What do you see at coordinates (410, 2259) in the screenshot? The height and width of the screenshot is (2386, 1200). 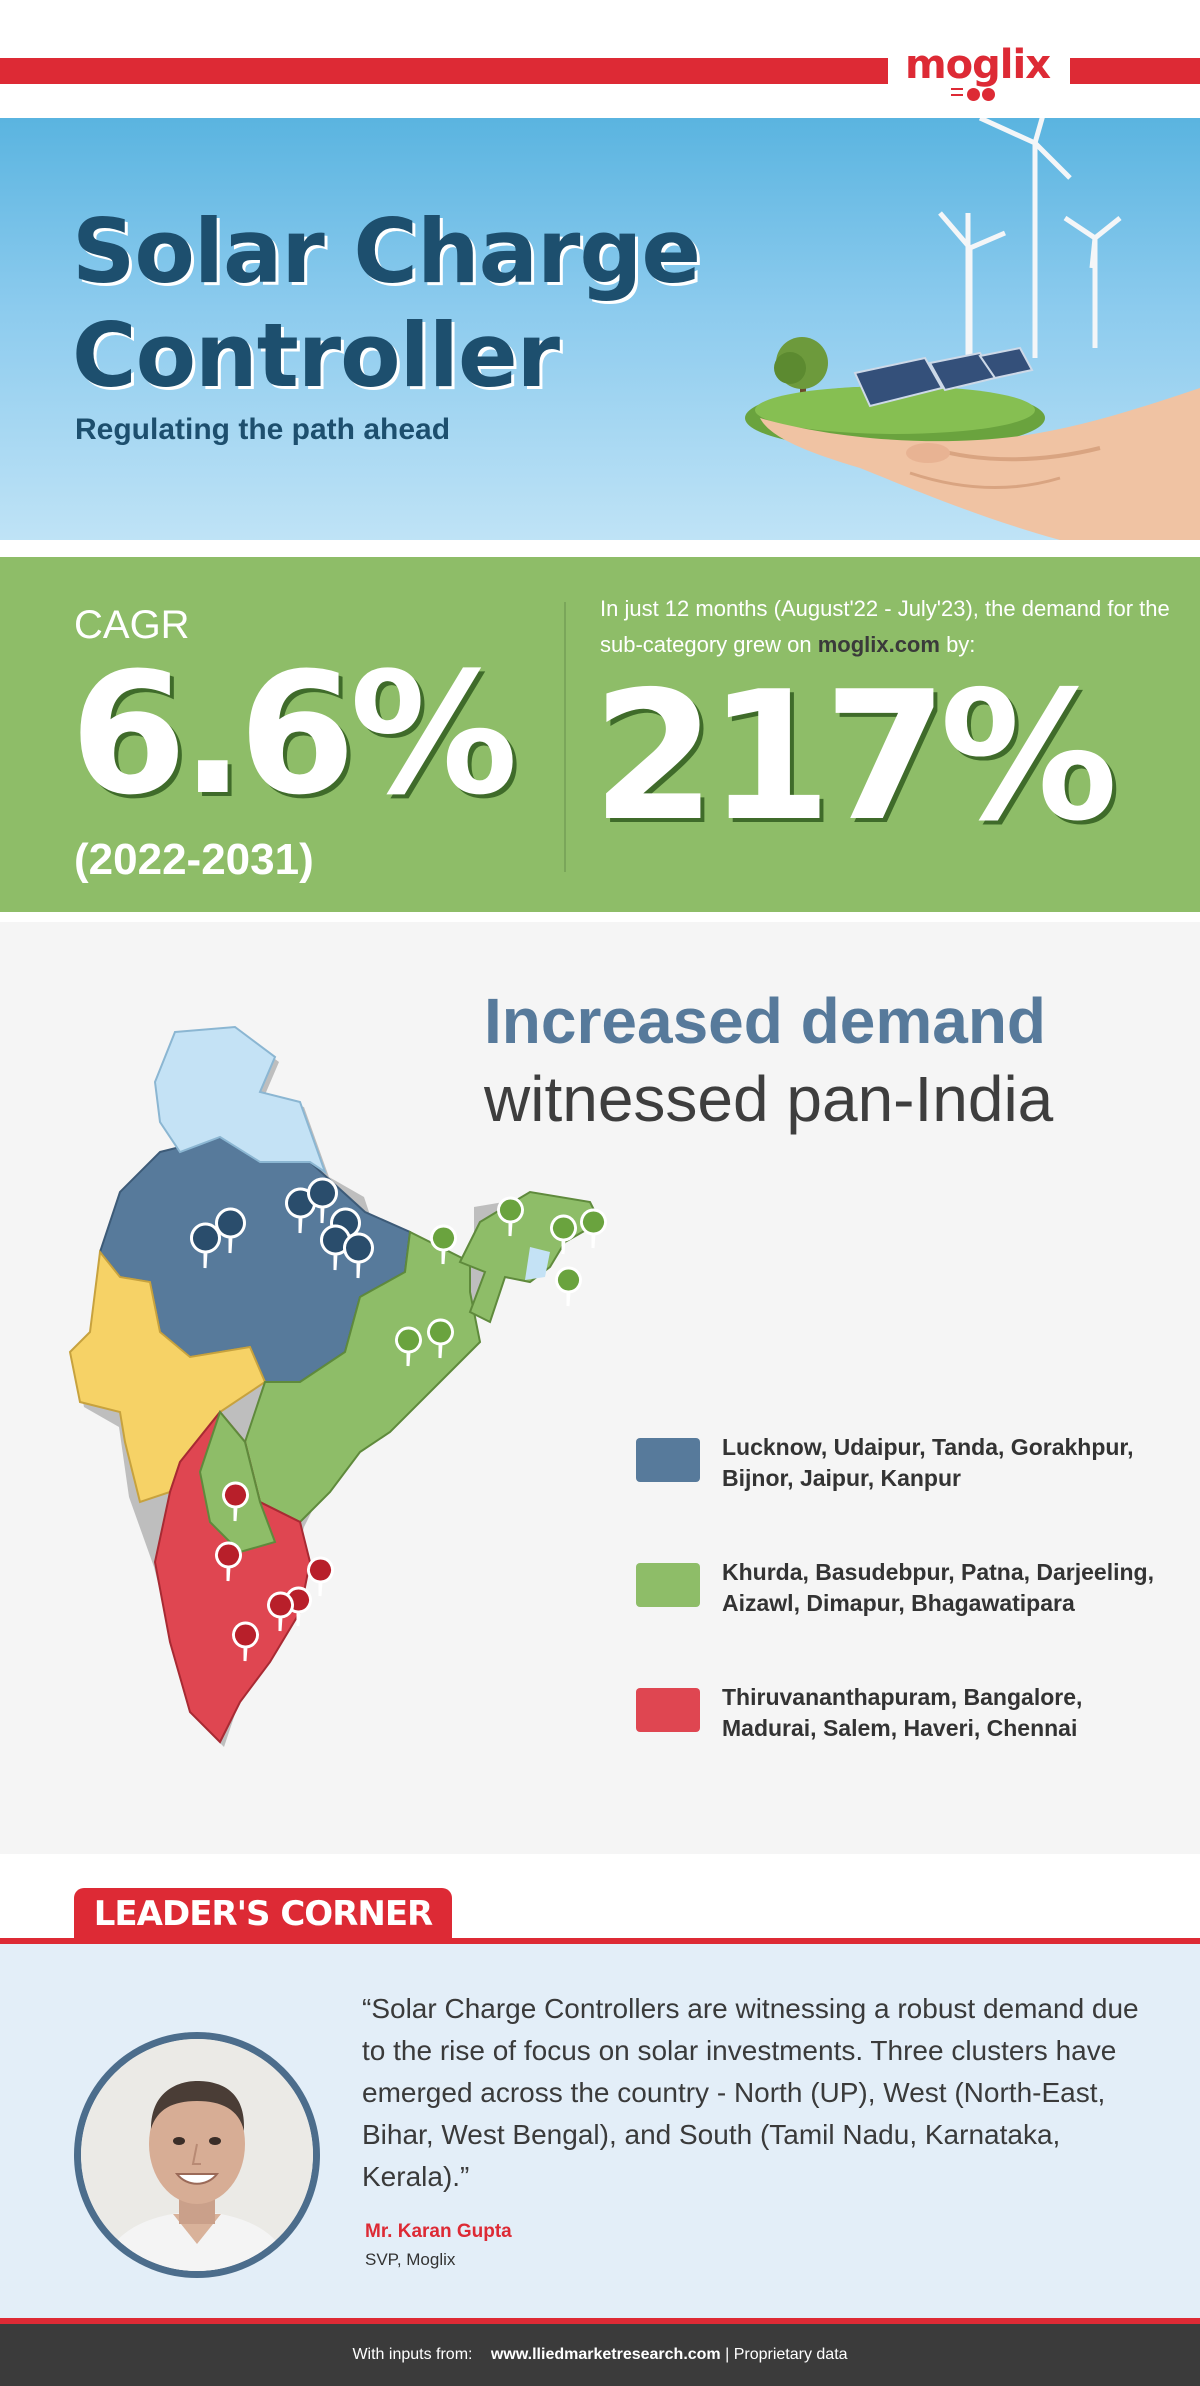 I see `leader-role: SVP, Moglix` at bounding box center [410, 2259].